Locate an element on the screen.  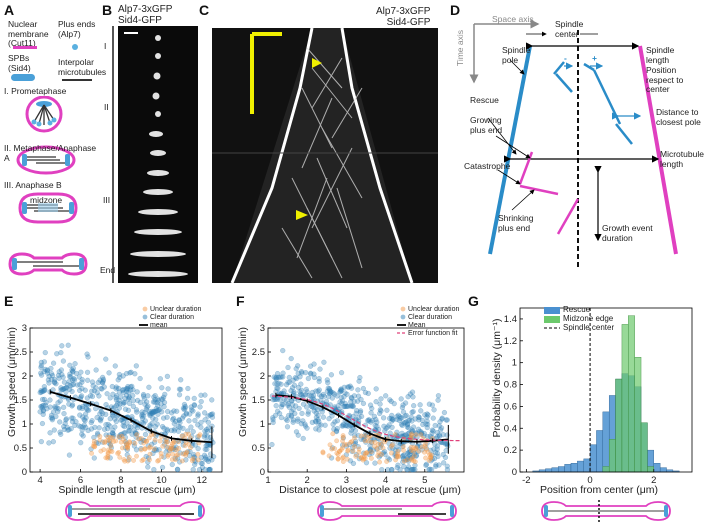
legend-e-mean: mean is located at coordinates (159, 325).